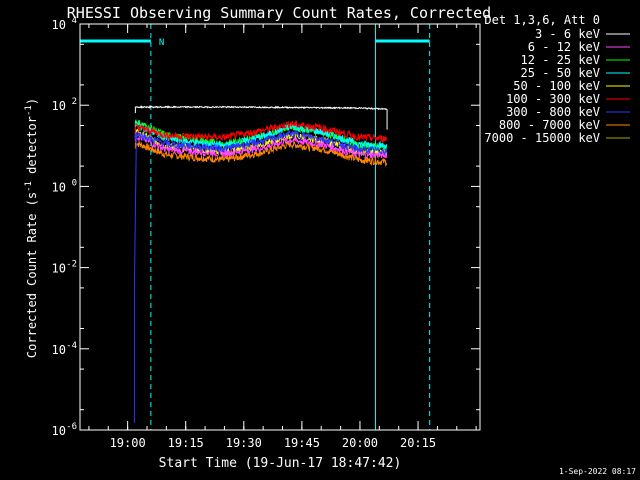  Describe the element at coordinates (564, 47) in the screenshot. I see `legend-entry-label: 6 - 12 keV` at that location.